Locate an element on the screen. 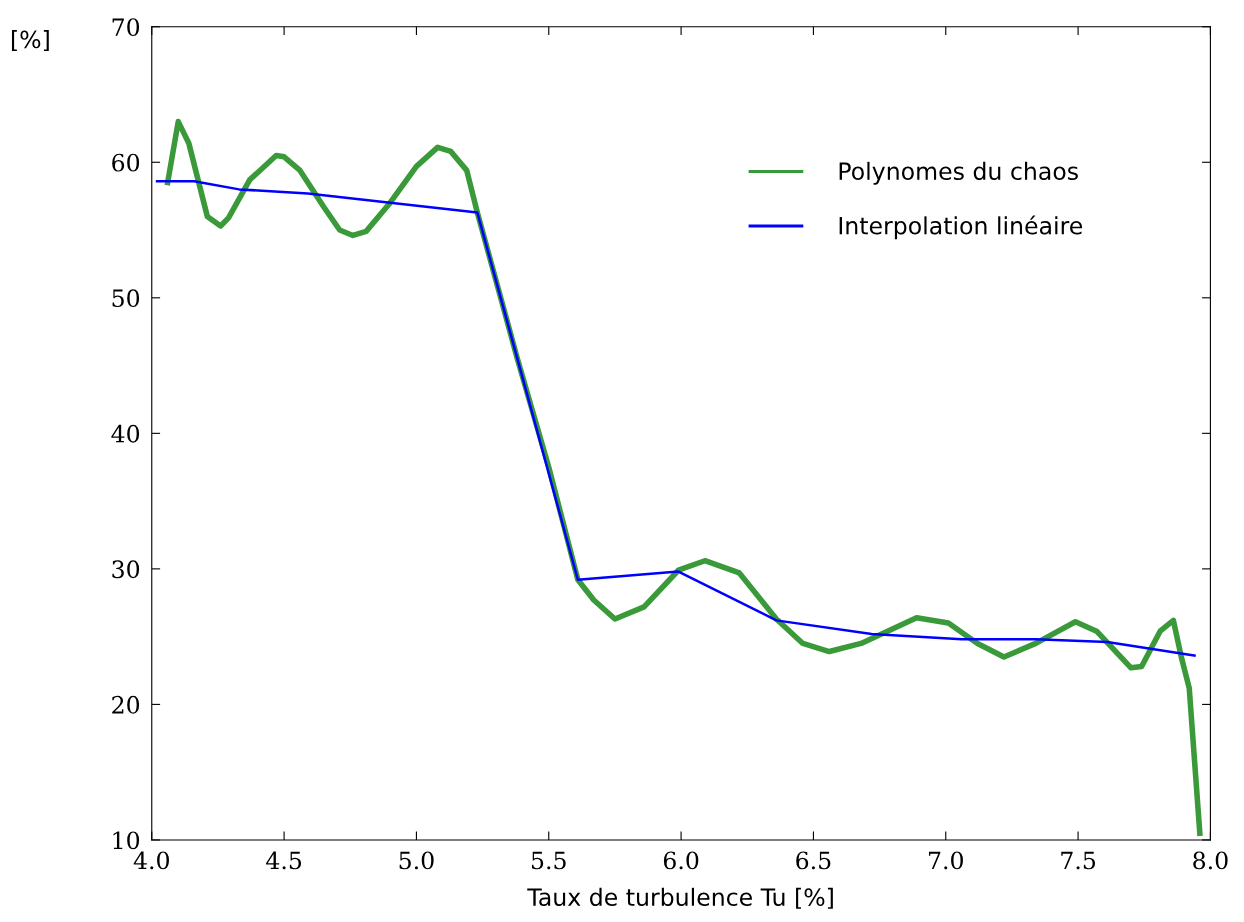  x-tick-label: 6.0 is located at coordinates (681, 860).